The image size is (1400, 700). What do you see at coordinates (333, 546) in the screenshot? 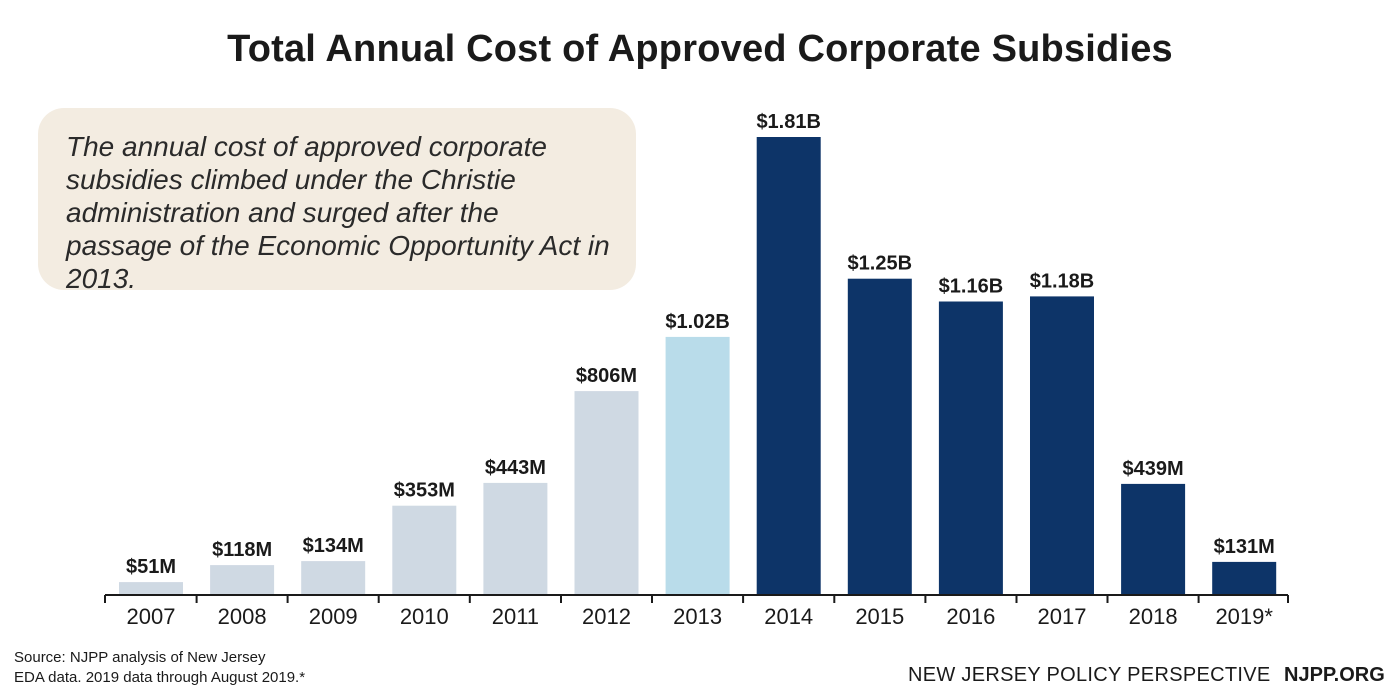
I see `value-label: $134M` at bounding box center [333, 546].